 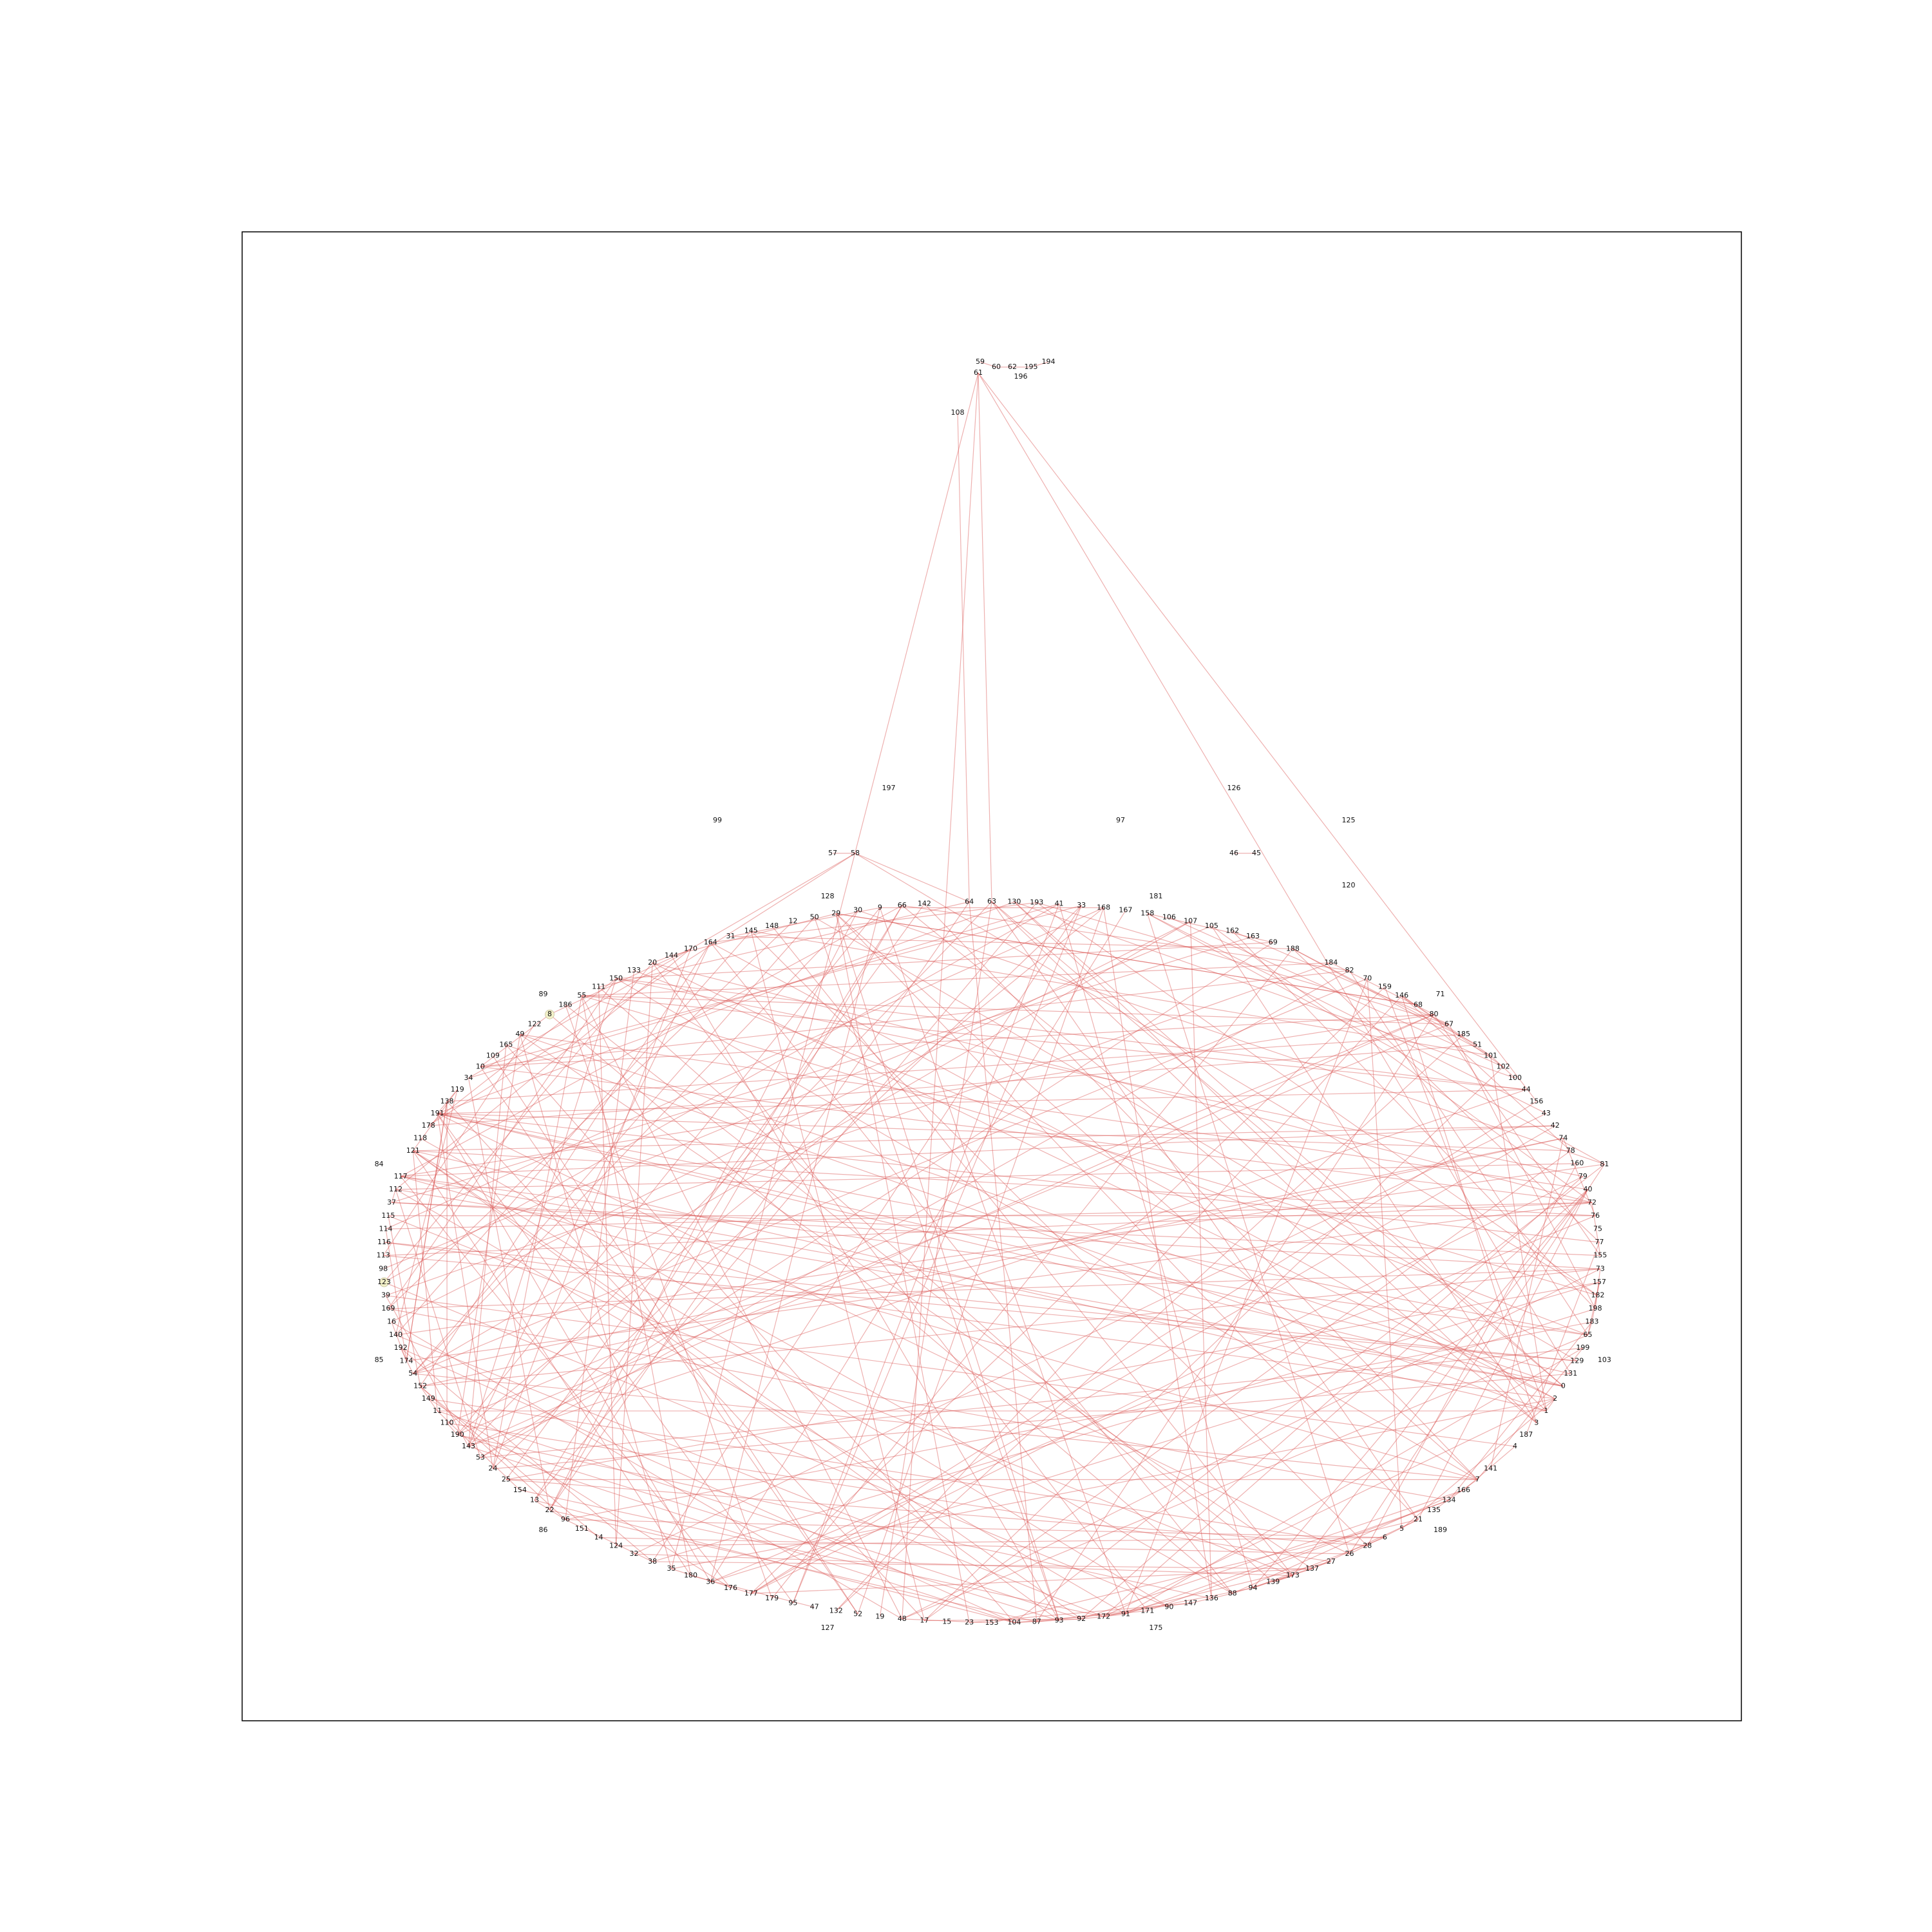 I want to click on node-label: 165, so click(x=506, y=1045).